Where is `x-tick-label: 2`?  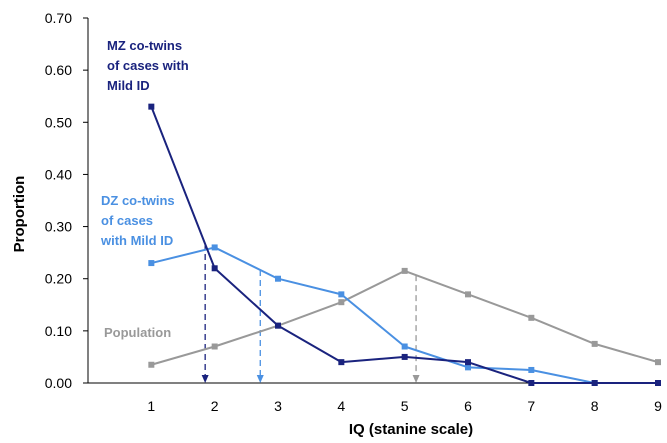 x-tick-label: 2 is located at coordinates (215, 406).